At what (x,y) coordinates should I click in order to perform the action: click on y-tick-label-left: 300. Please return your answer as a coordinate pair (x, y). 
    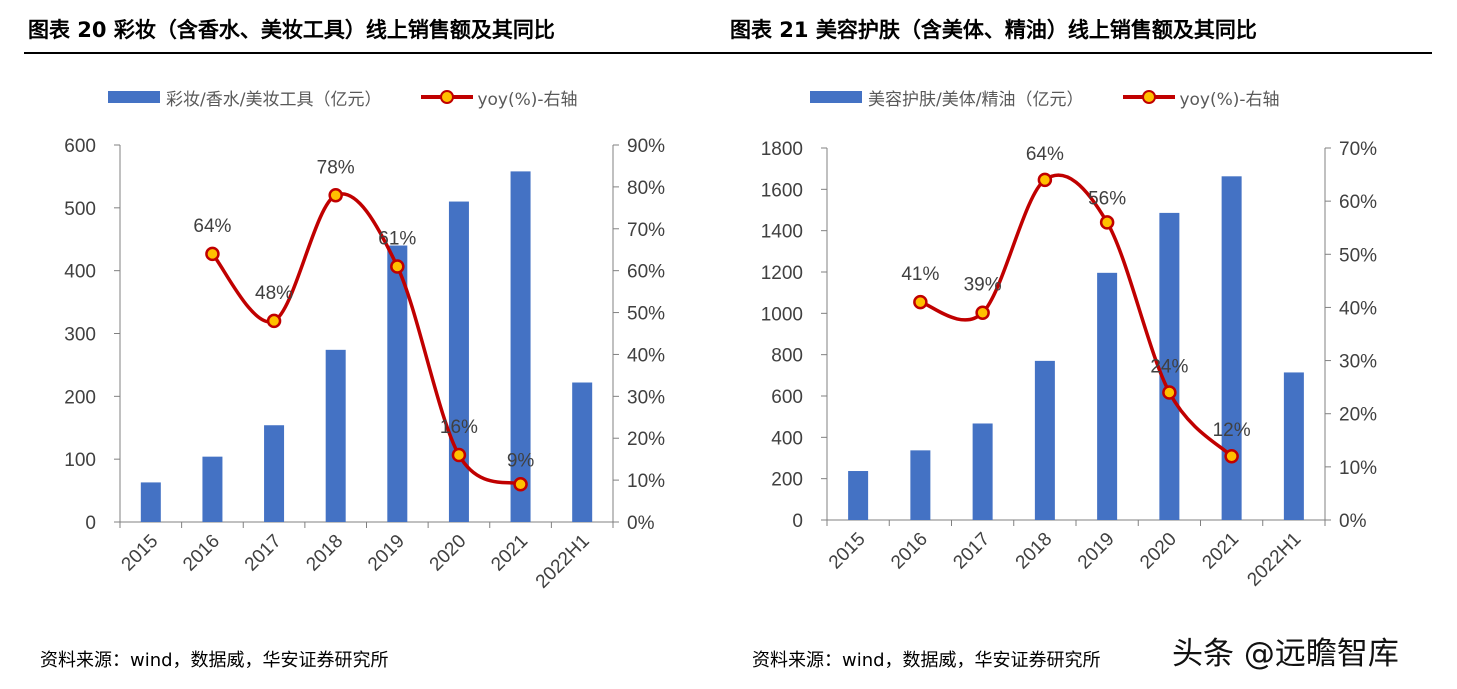
    Looking at the image, I should click on (80, 335).